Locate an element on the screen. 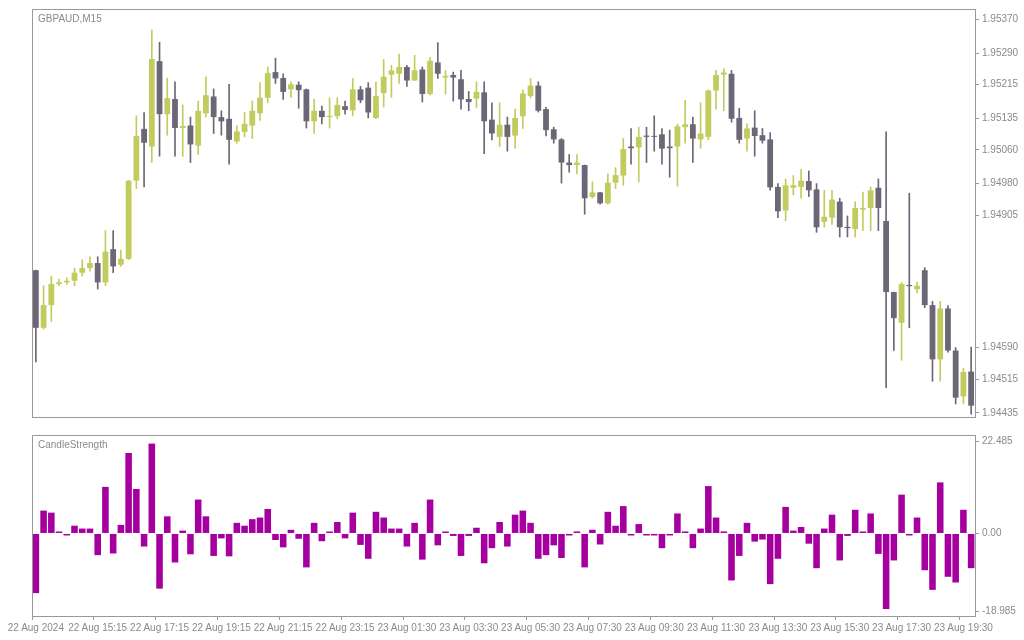 This screenshot has width=1024, height=640. y-tick-label: 1.95370 is located at coordinates (1000, 19).